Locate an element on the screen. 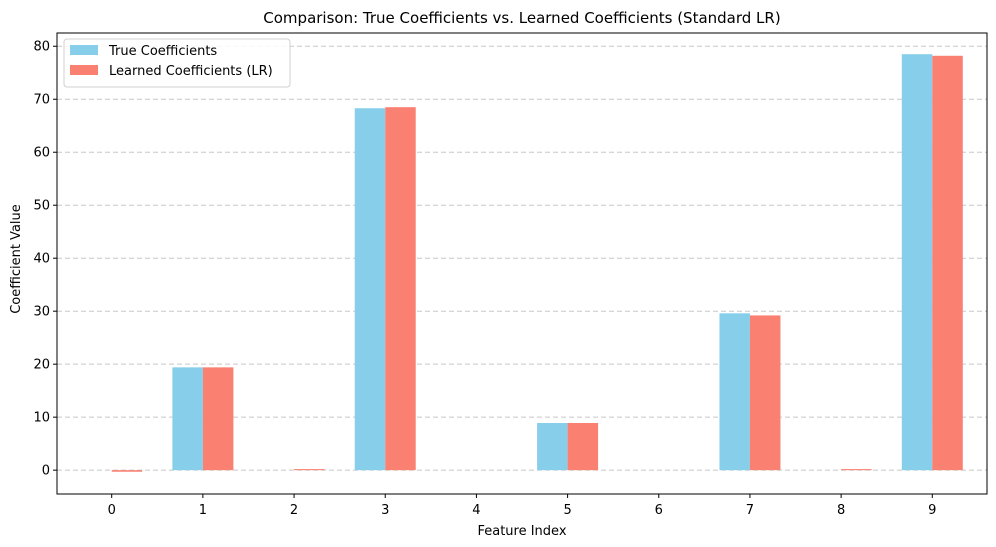  x-tick-label: 3 is located at coordinates (385, 510).